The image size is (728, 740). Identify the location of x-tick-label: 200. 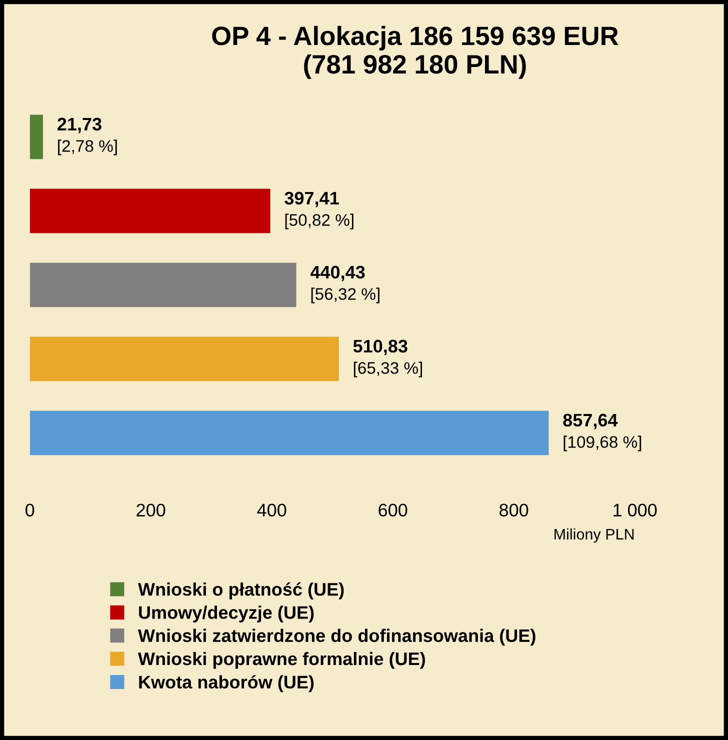
(151, 510).